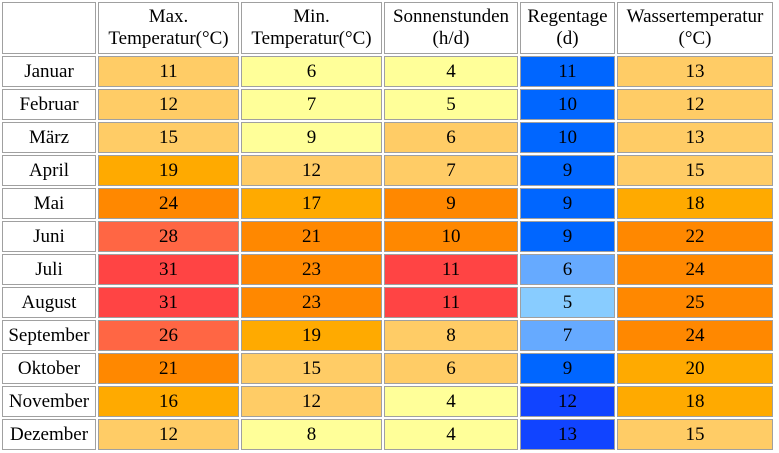 This screenshot has width=779, height=453. Describe the element at coordinates (49, 302) in the screenshot. I see `month-cell: August` at that location.